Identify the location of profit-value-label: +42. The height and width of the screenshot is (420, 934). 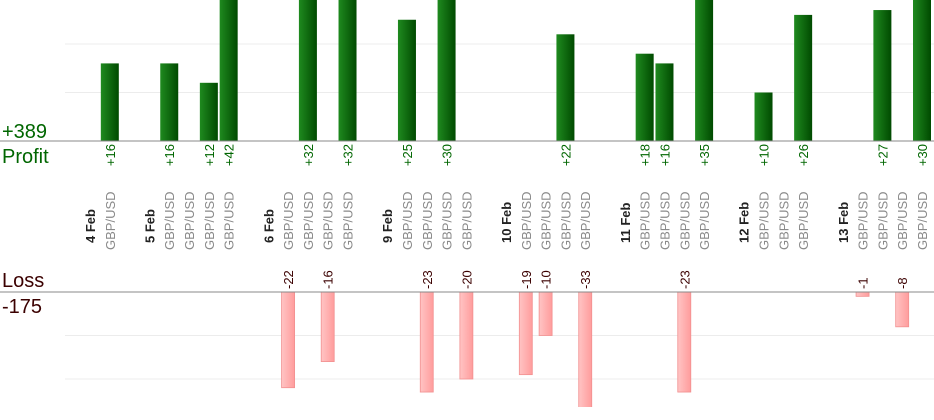
(229, 155).